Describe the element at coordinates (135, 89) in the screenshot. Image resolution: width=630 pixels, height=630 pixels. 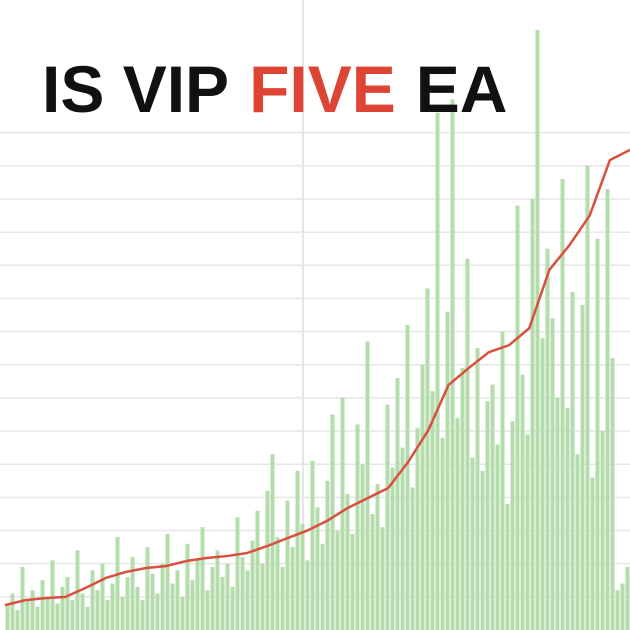
I see `title-part: IS VIP` at that location.